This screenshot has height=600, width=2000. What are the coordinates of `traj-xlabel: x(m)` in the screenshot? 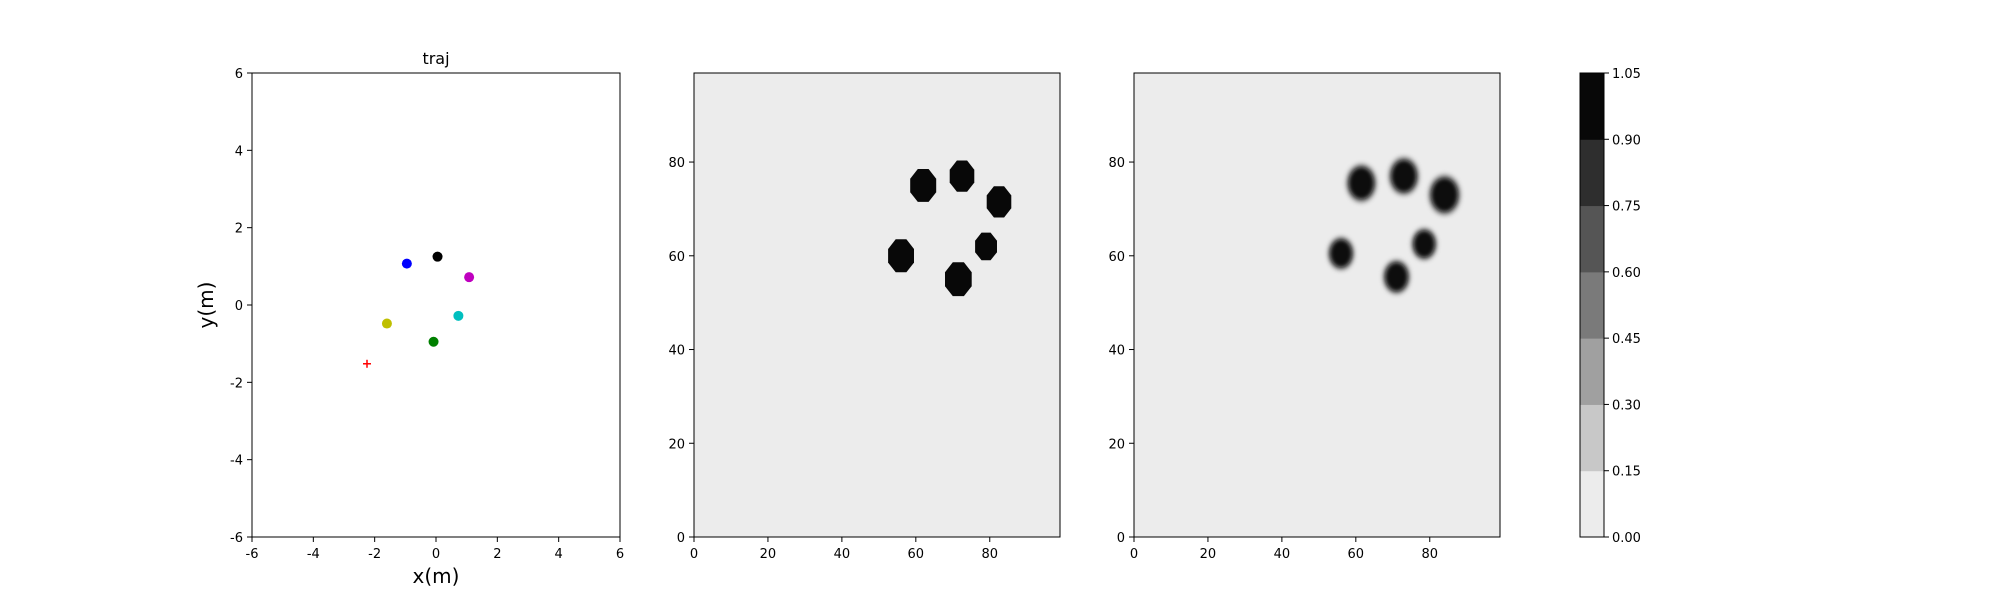 It's located at (436, 576).